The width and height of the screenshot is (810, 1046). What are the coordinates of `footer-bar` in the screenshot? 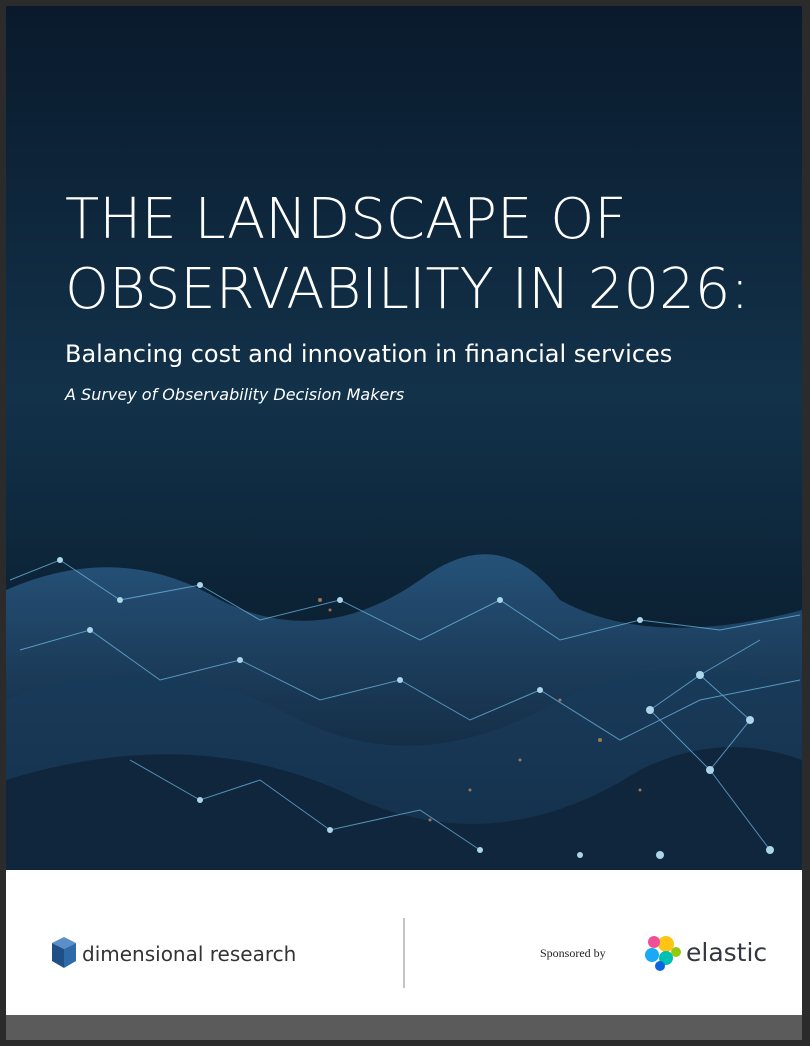 It's located at (404, 1027).